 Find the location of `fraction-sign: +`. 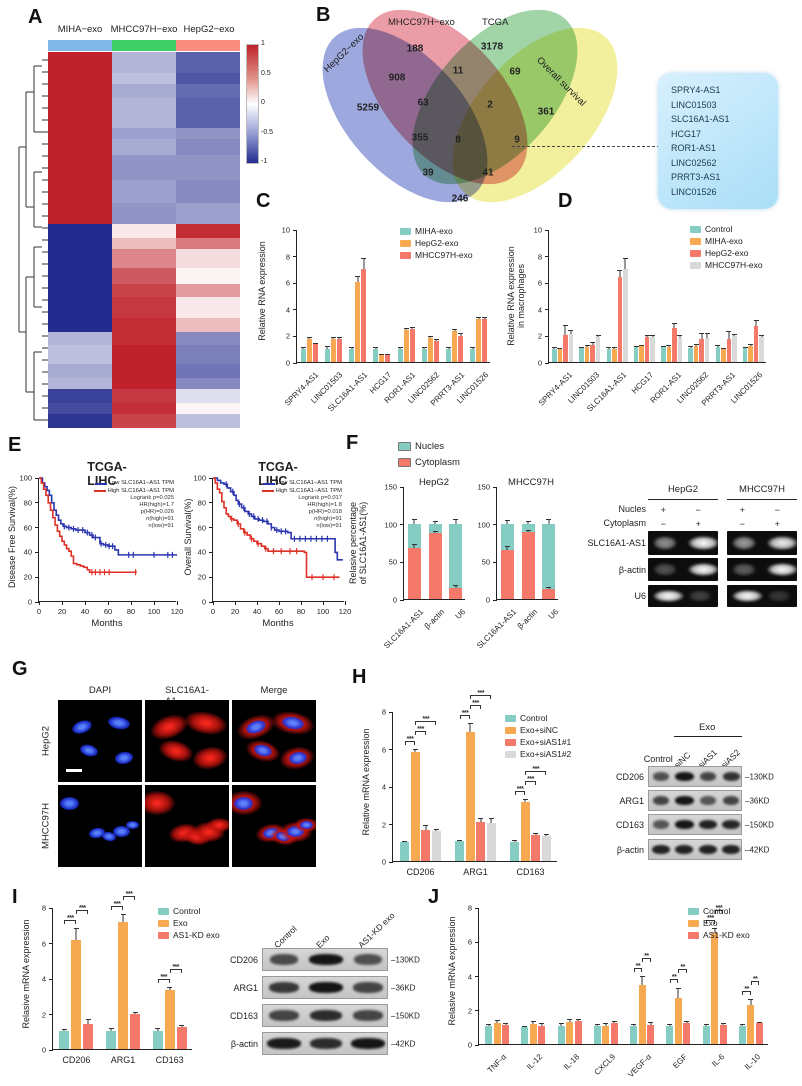

fraction-sign: + is located at coordinates (698, 524).